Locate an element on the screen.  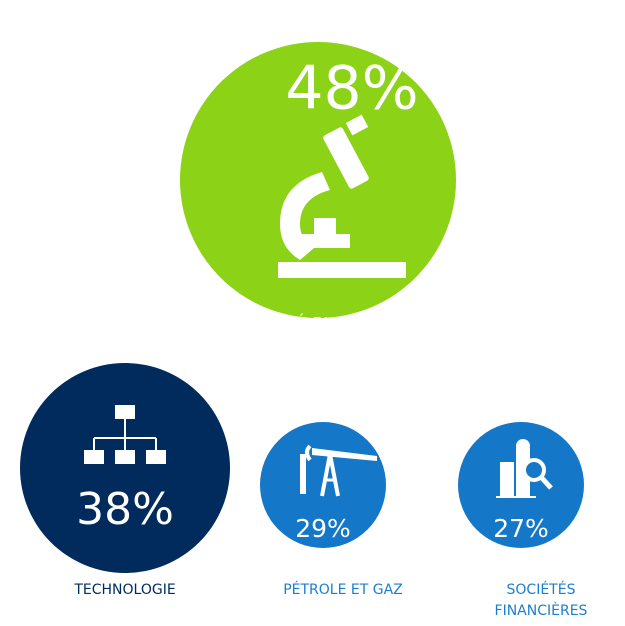
bubble is located at coordinates (125, 468).